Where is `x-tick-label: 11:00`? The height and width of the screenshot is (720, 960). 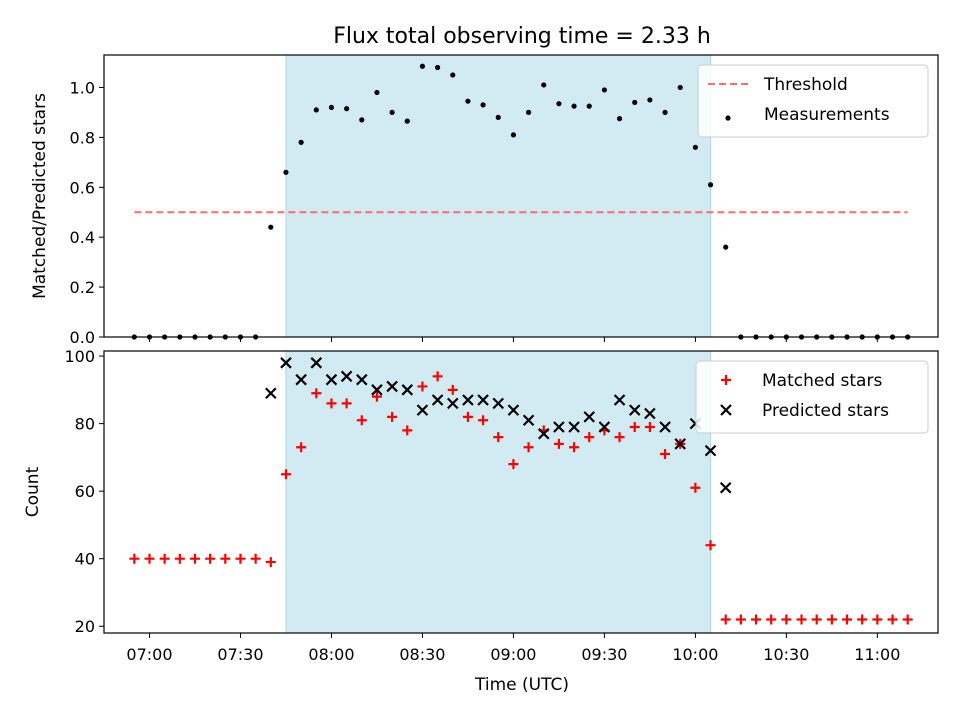
x-tick-label: 11:00 is located at coordinates (877, 654).